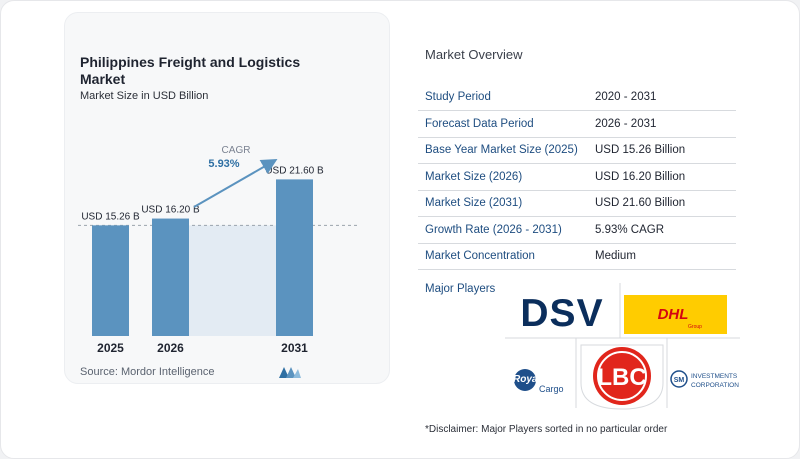 This screenshot has height=459, width=800. I want to click on data-label-2026: USD 16.20 B, so click(170, 210).